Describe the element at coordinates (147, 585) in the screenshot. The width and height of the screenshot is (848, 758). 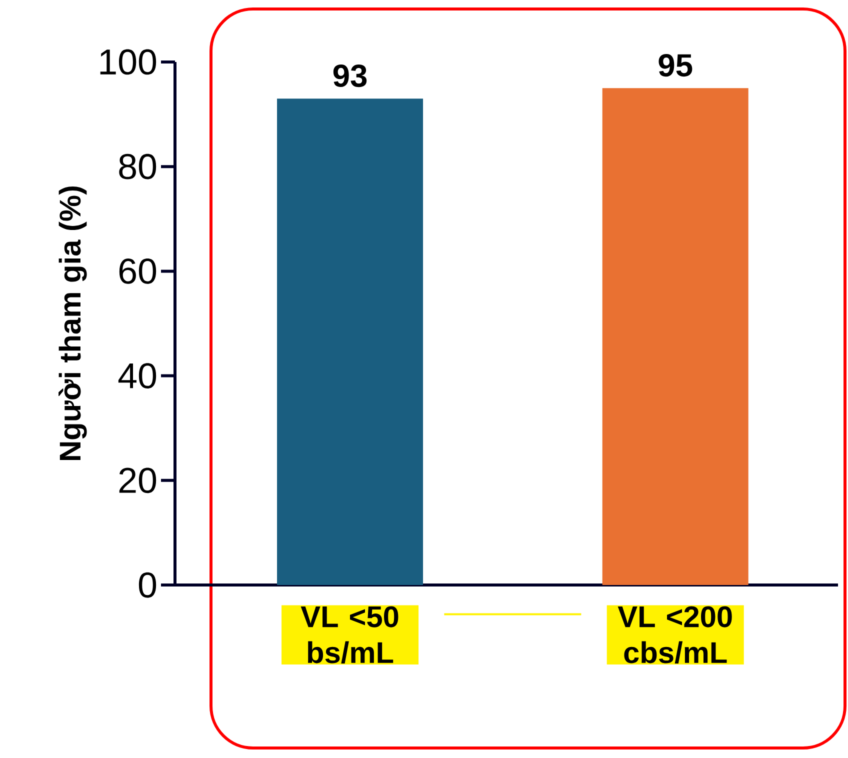
I see `y-tick-label: 0` at that location.